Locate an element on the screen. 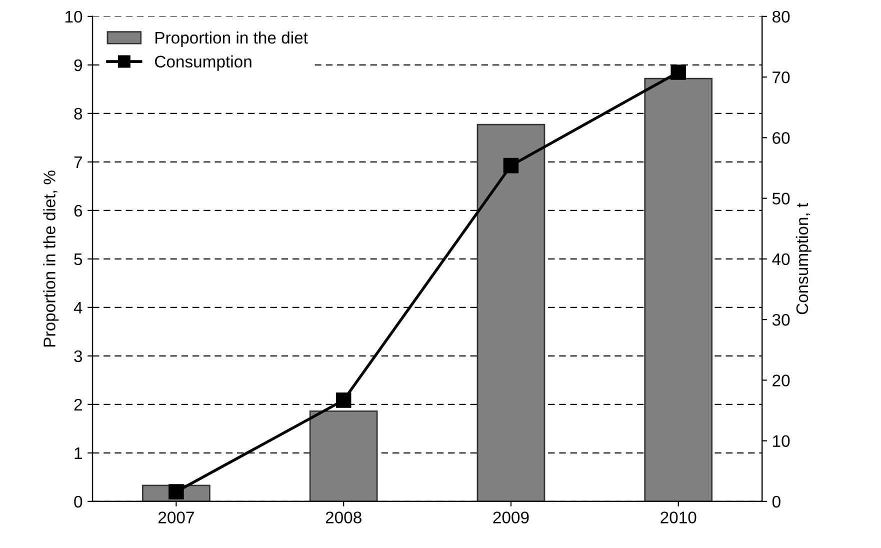 The width and height of the screenshot is (881, 548). y2-tick-label: 10 is located at coordinates (781, 441).